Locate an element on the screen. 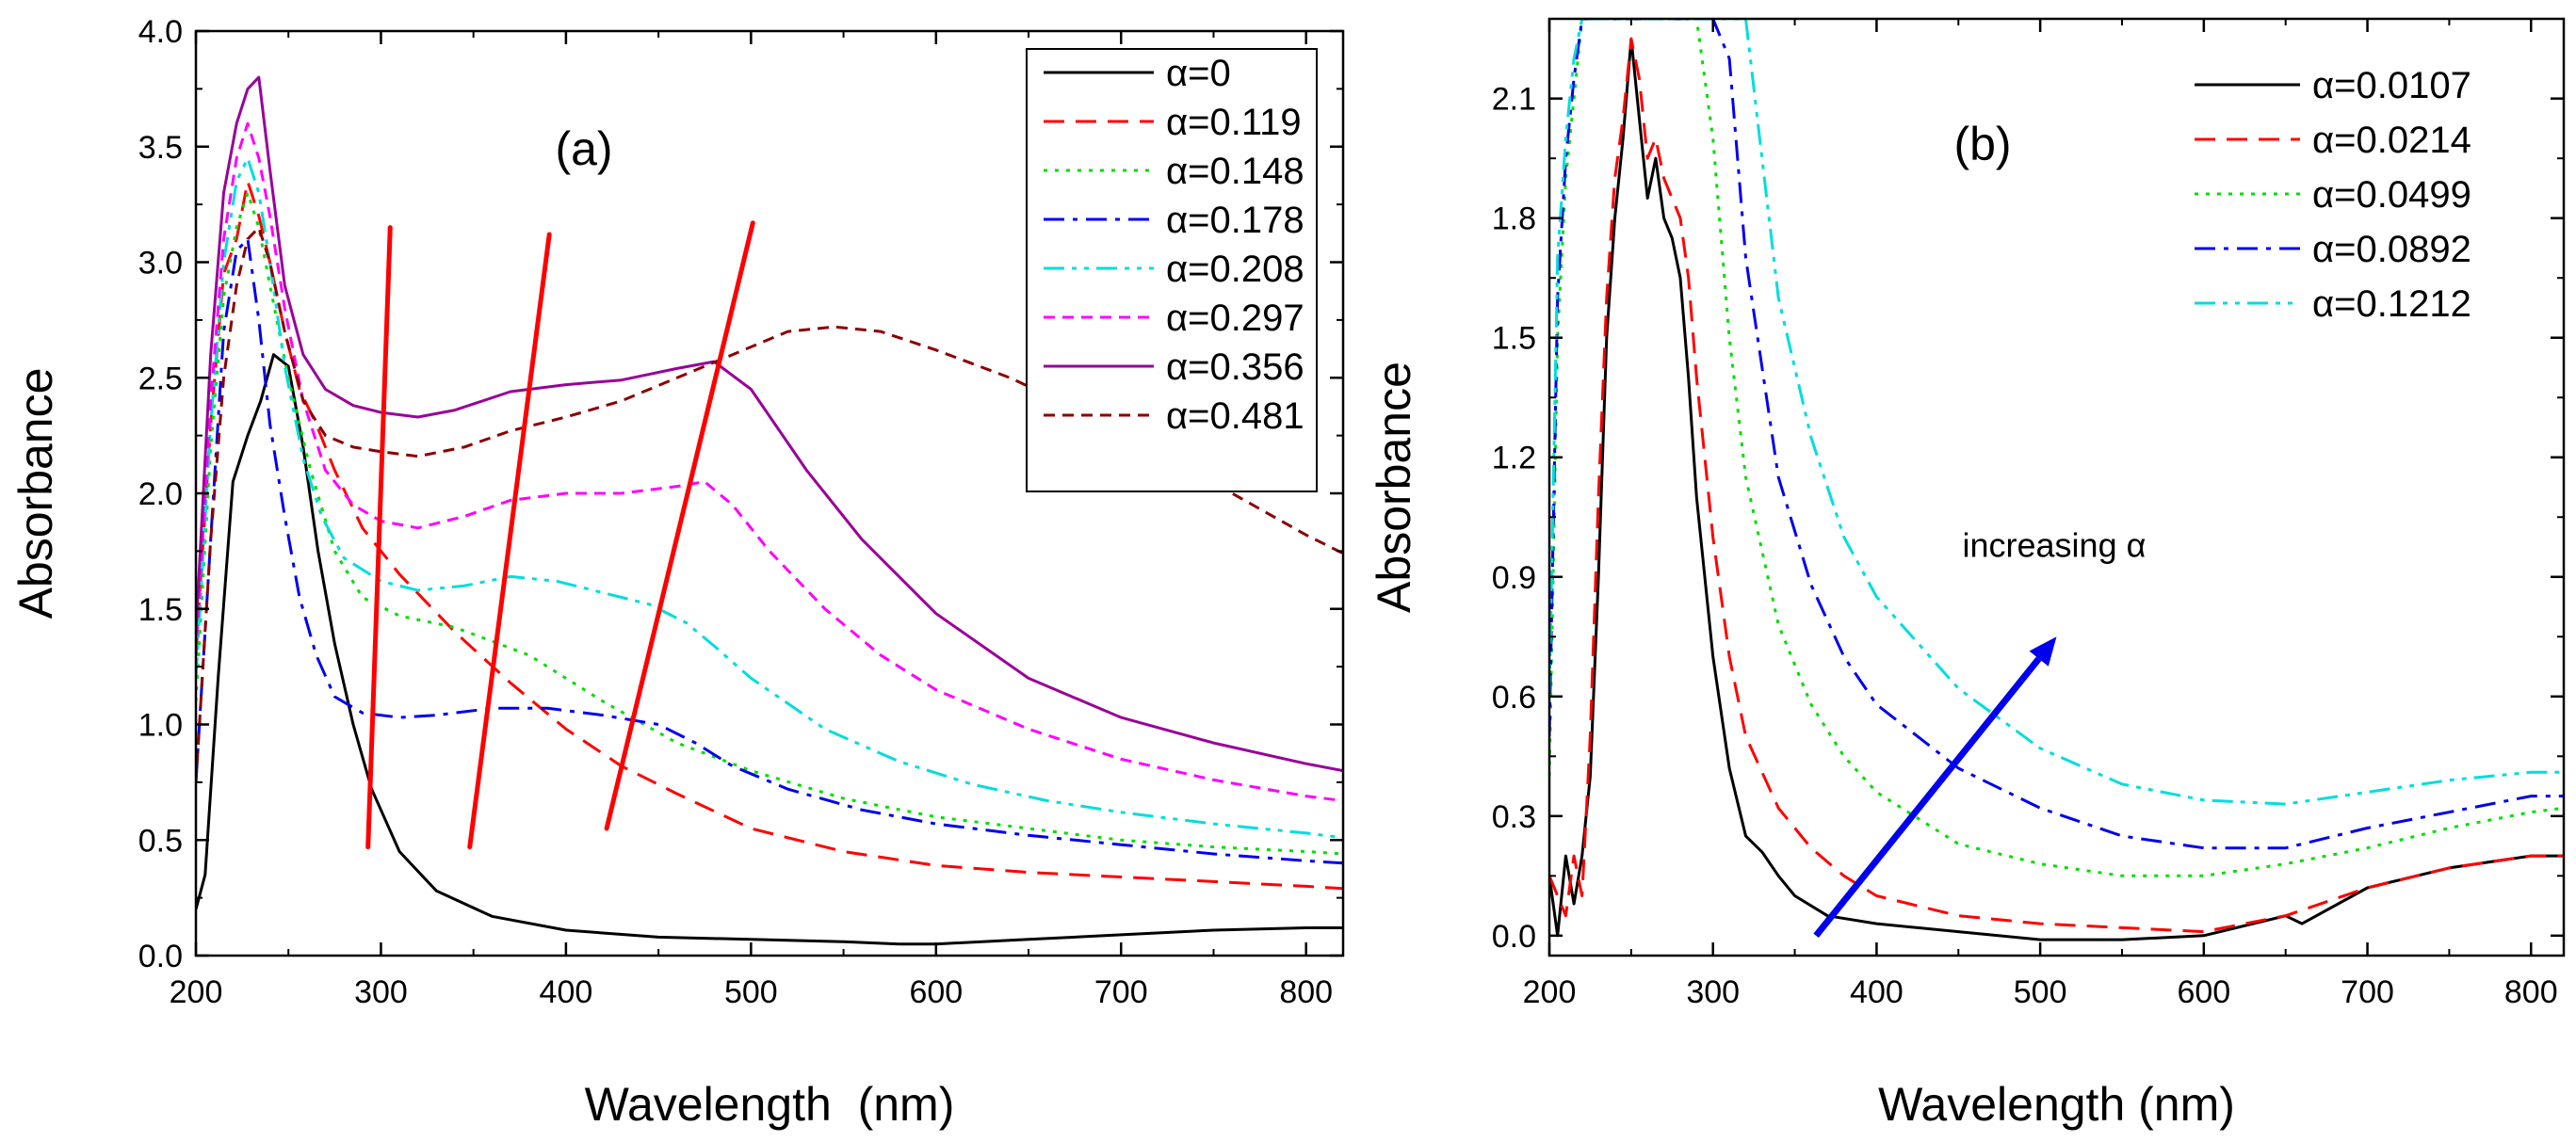 This screenshot has width=2576, height=1142. legend-label-1: α=0 is located at coordinates (1198, 73).